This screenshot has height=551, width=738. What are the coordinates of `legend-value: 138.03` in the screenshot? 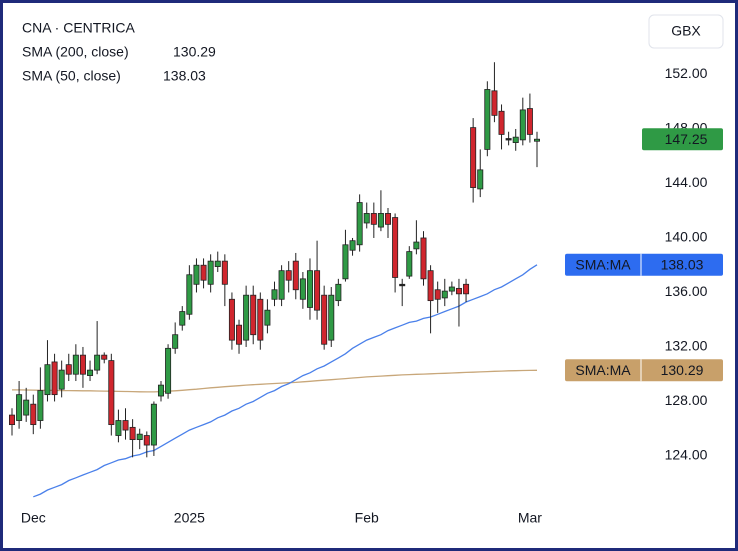 It's located at (184, 76).